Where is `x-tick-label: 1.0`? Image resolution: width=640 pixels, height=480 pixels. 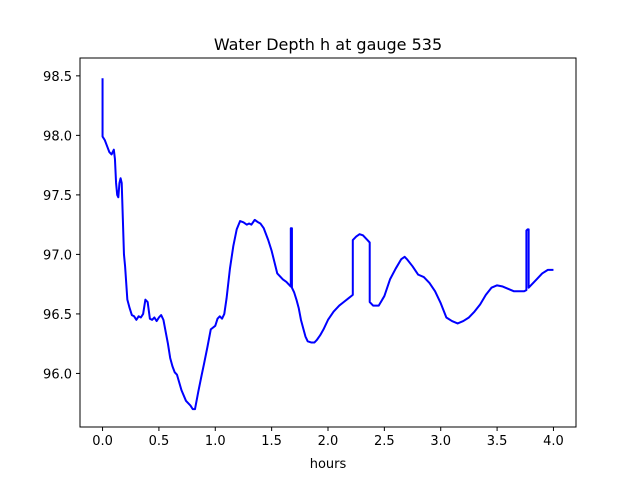
x-tick-label: 1.0 is located at coordinates (215, 441).